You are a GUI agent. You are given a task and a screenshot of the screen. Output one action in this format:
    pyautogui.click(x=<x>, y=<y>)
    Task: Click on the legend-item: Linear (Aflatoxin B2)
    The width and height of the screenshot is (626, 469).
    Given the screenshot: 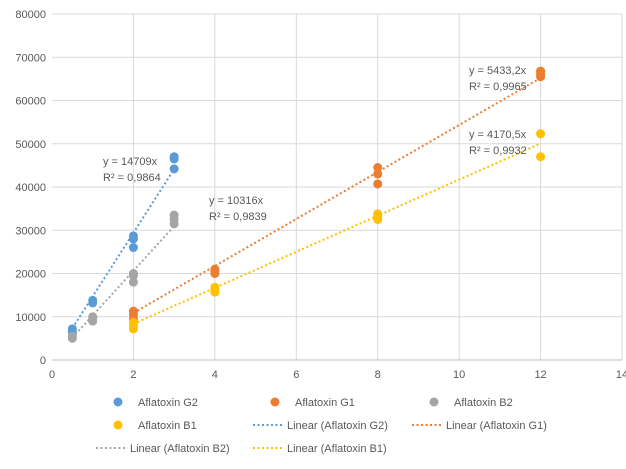 What is the action you would take?
    pyautogui.click(x=163, y=449)
    